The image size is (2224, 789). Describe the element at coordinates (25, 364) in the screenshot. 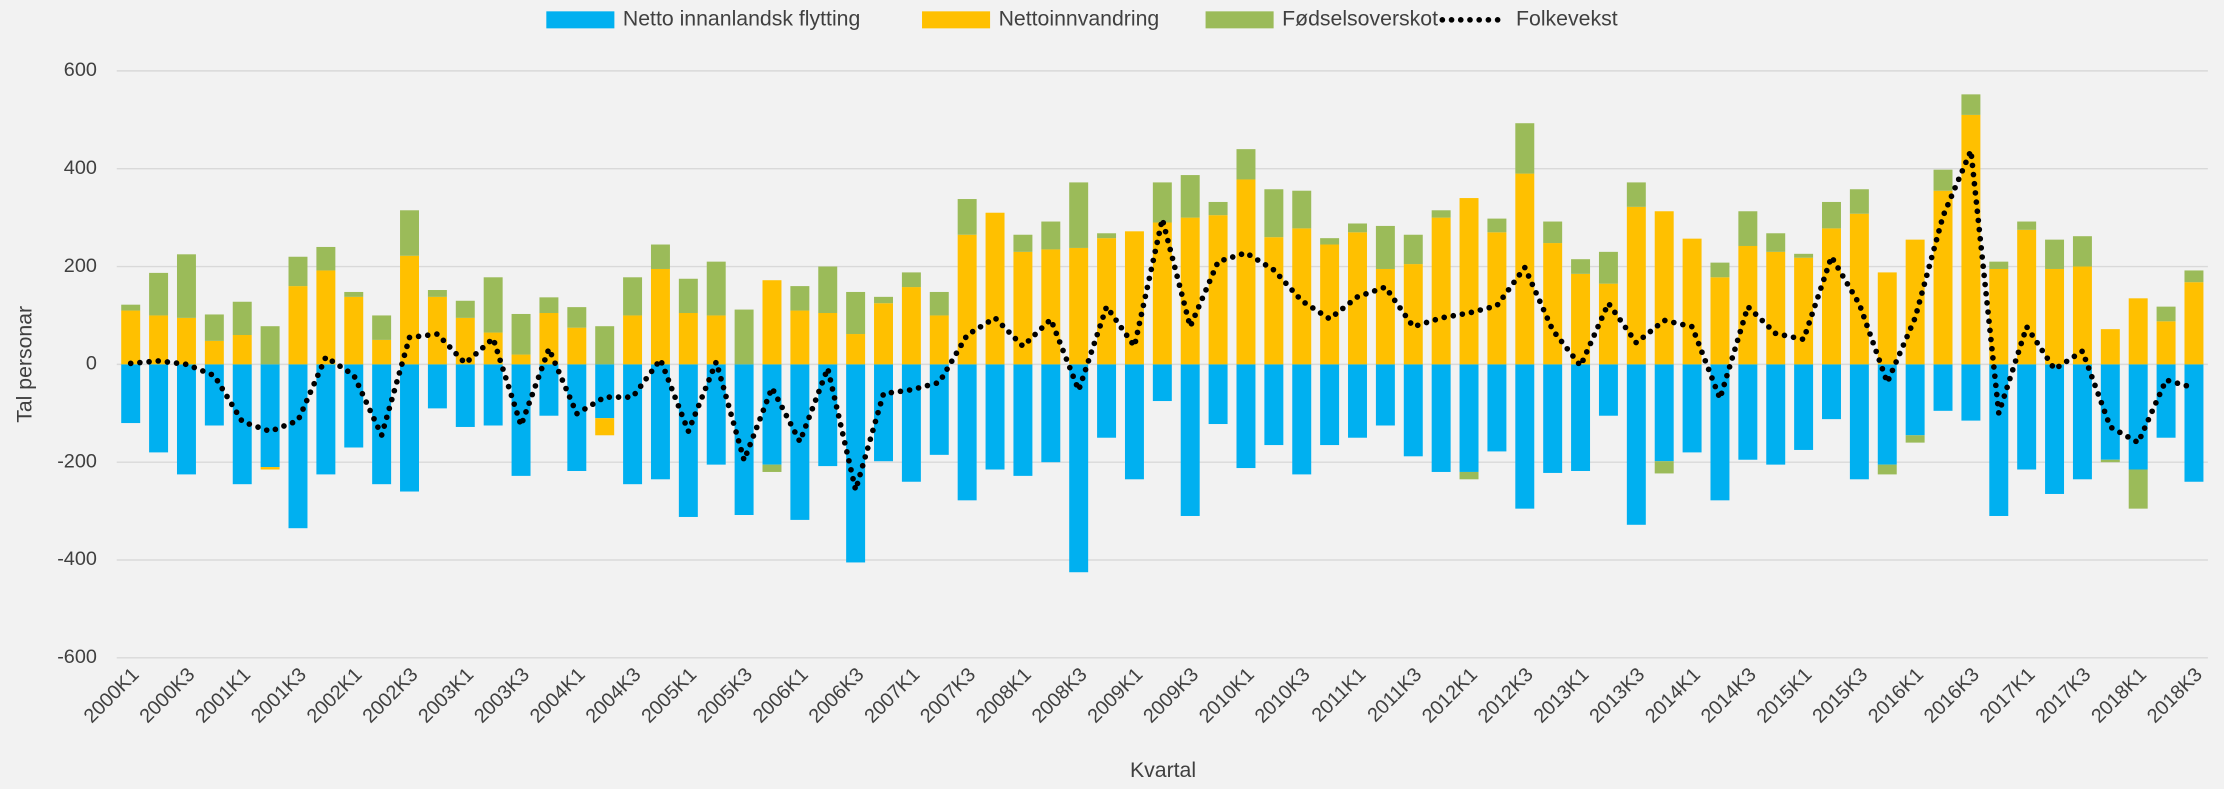

I see `y-axis-label: Tal personar` at that location.